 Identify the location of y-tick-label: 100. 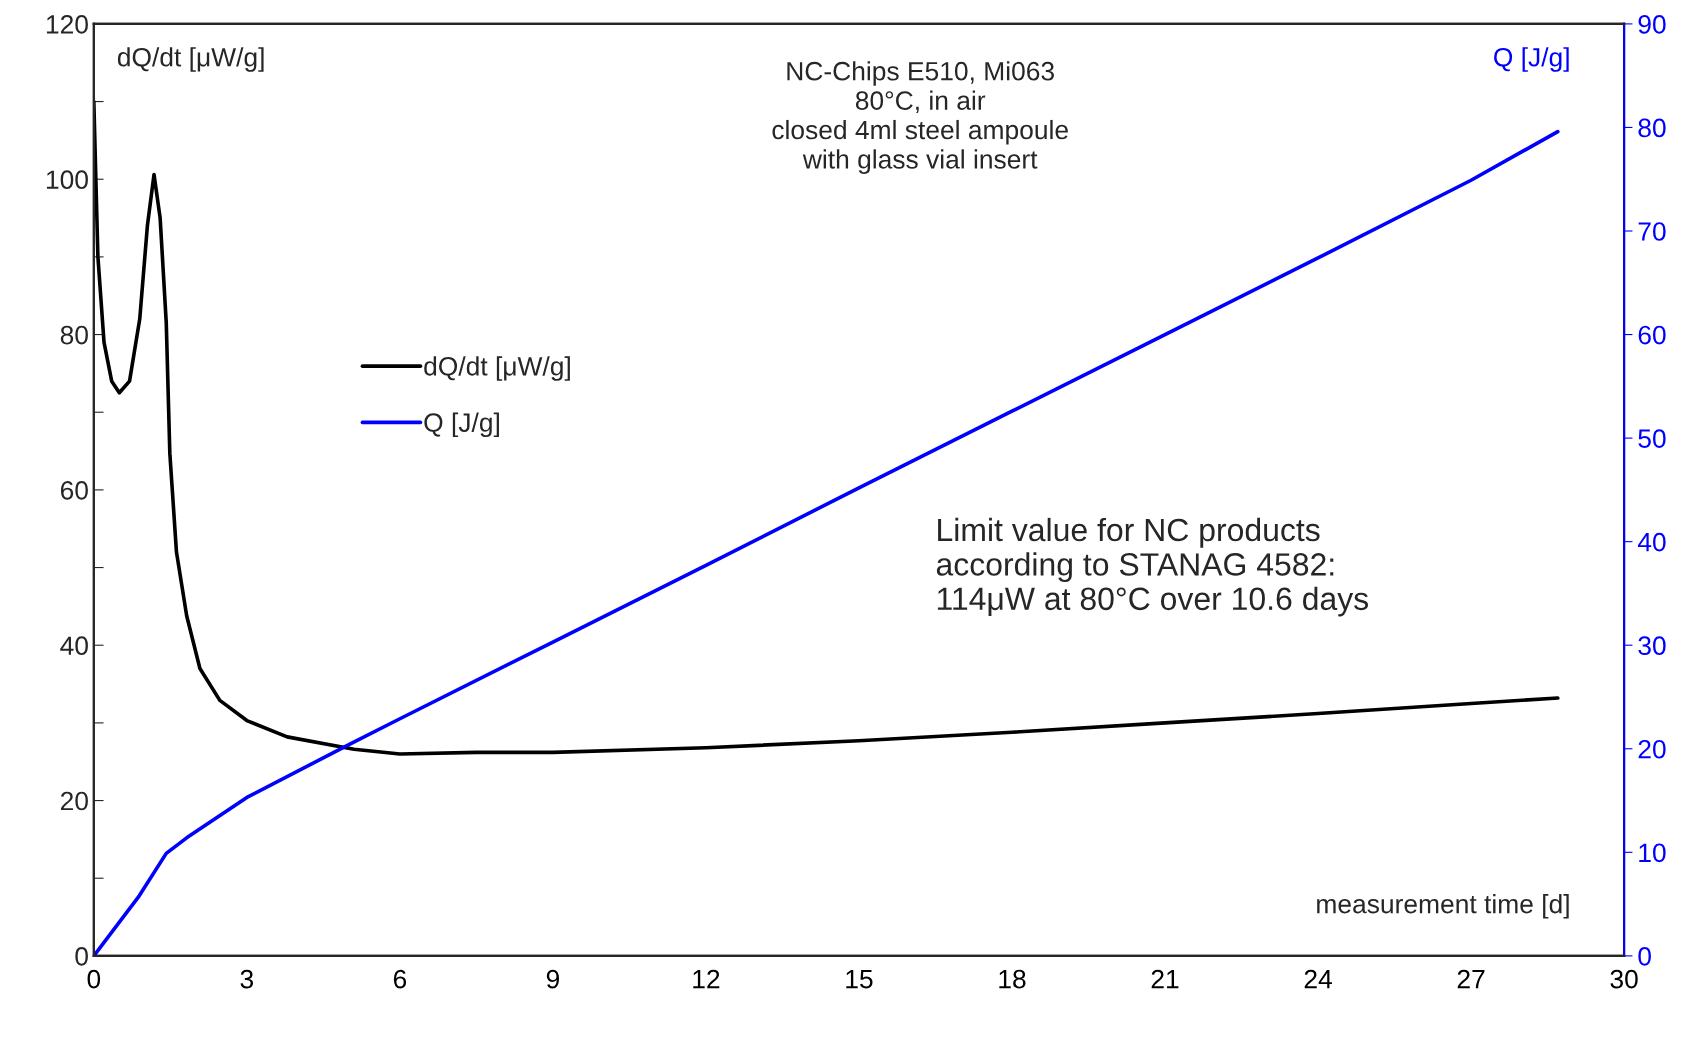
(67, 180).